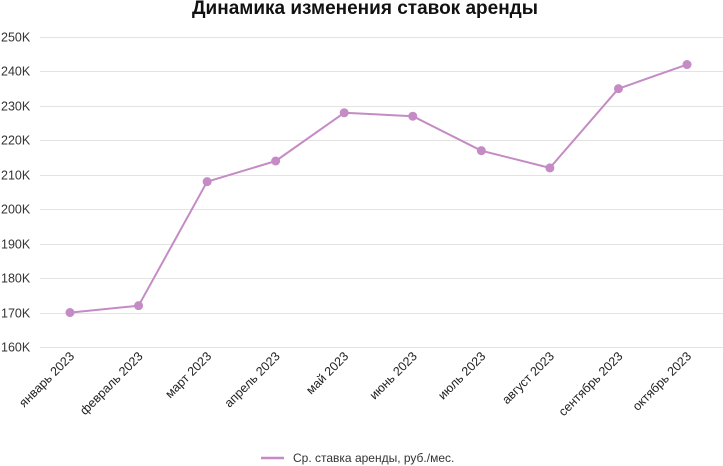 This screenshot has width=723, height=466. What do you see at coordinates (16, 38) in the screenshot?
I see `y-tick-label: 250K` at bounding box center [16, 38].